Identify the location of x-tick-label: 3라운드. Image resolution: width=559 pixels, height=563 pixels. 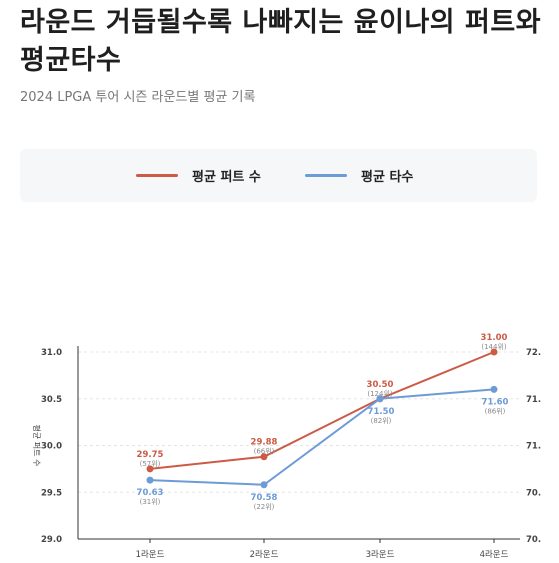
(380, 555).